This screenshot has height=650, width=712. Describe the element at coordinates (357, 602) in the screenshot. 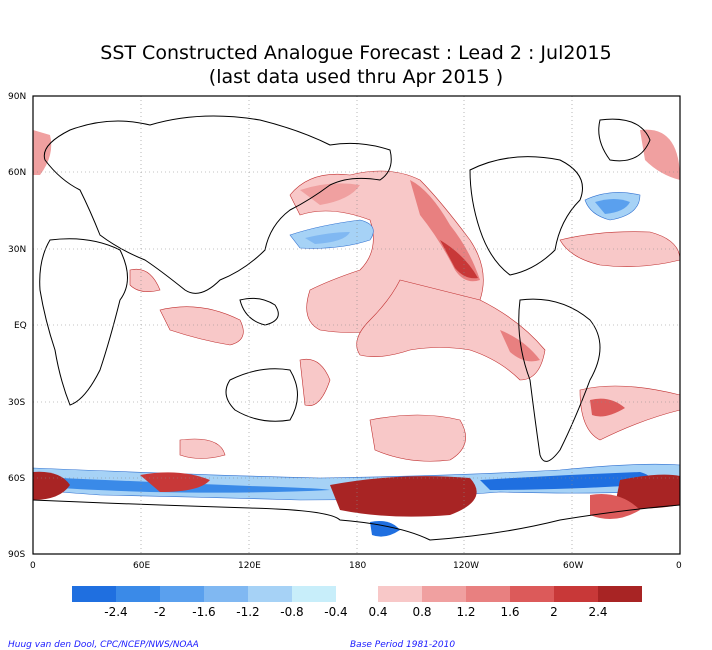

I see `color-legend: -2.4 -2 -1.6 -1.2 -0.8 -0.4 0.4 0.8 1.2 1.6 2 2.4` at that location.